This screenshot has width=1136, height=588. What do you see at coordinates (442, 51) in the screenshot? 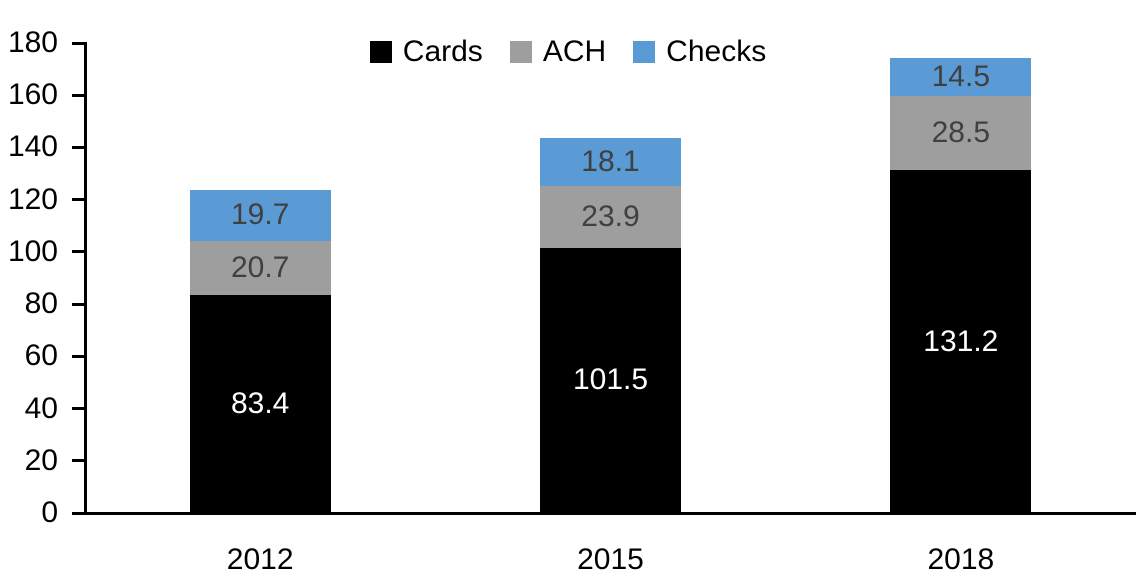
I see `legend-label: Cards` at bounding box center [442, 51].